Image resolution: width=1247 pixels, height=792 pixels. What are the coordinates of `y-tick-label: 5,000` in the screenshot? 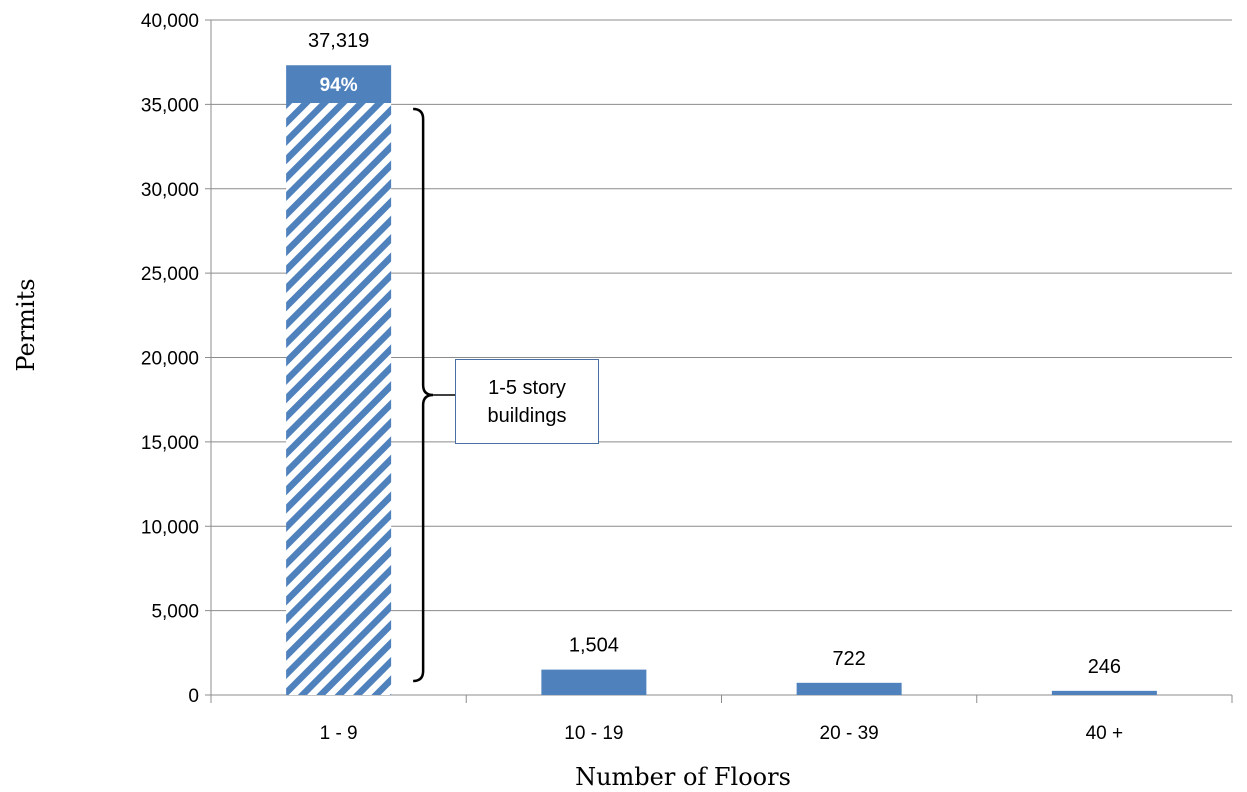 It's located at (175, 612).